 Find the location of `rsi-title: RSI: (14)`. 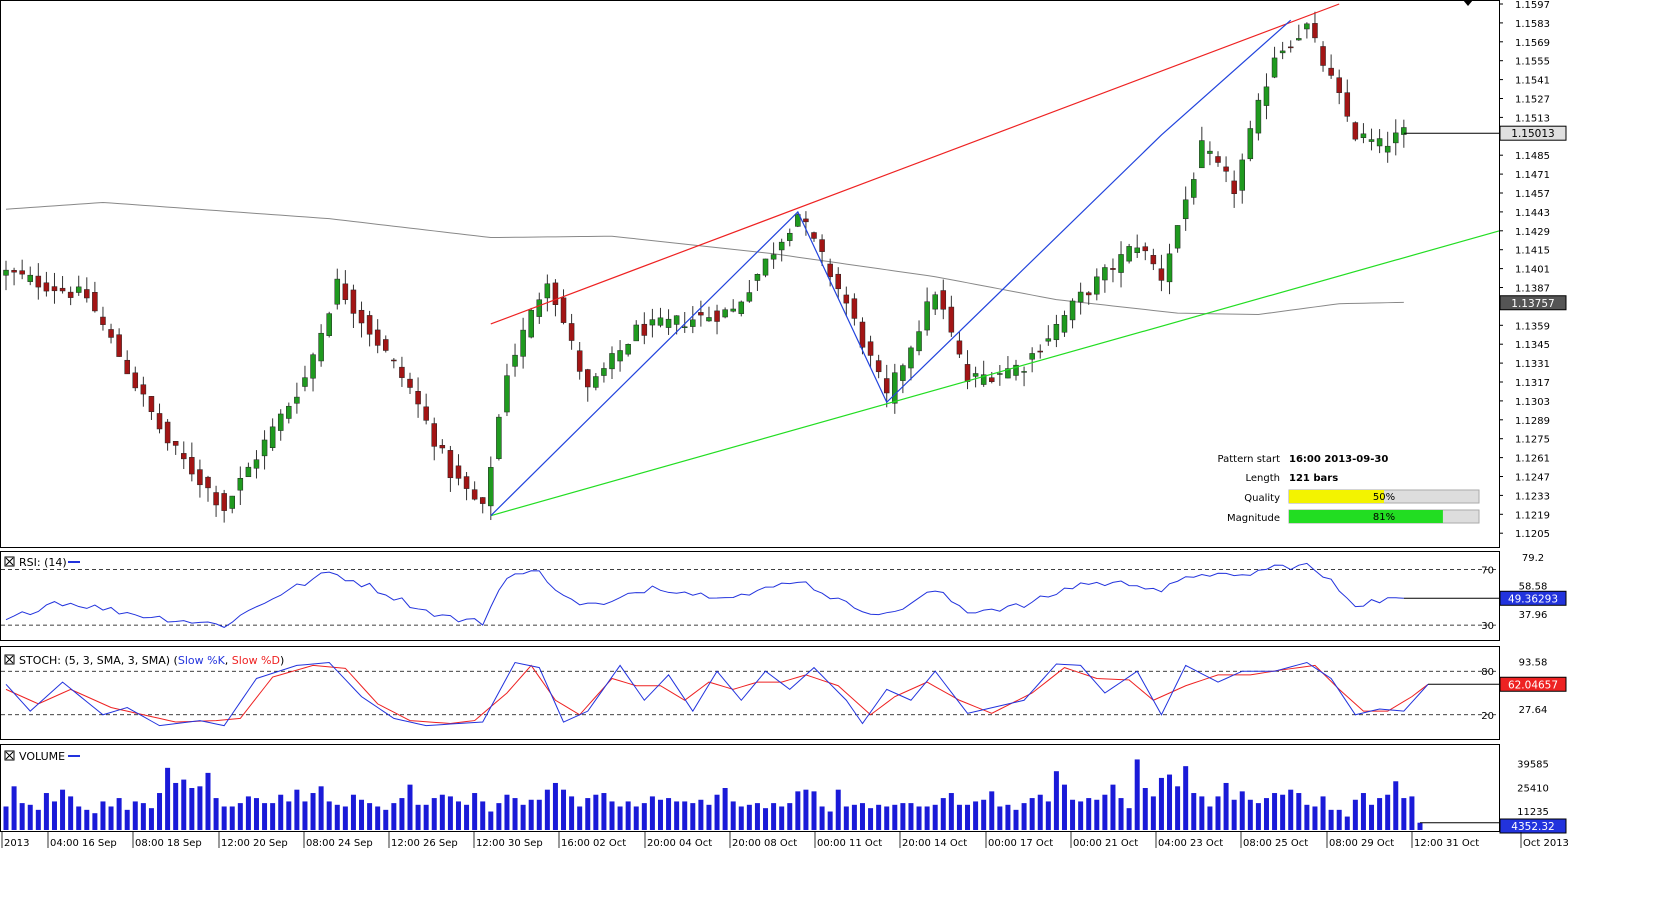

rsi-title: RSI: (14) is located at coordinates (42, 562).